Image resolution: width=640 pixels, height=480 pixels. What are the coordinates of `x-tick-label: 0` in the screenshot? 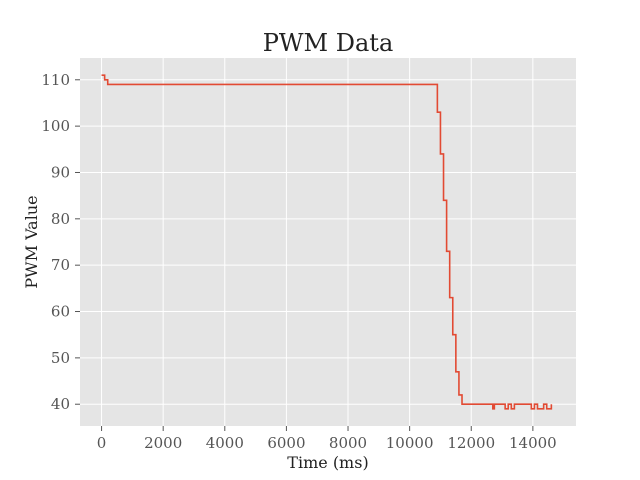 It's located at (102, 443).